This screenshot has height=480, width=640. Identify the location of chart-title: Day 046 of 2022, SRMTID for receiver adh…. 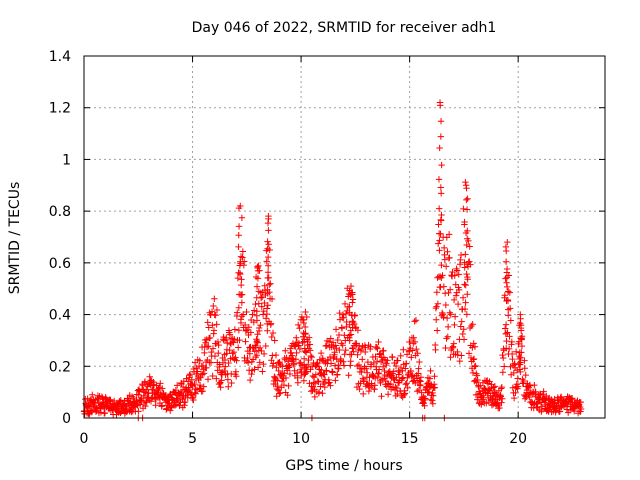
(344, 28).